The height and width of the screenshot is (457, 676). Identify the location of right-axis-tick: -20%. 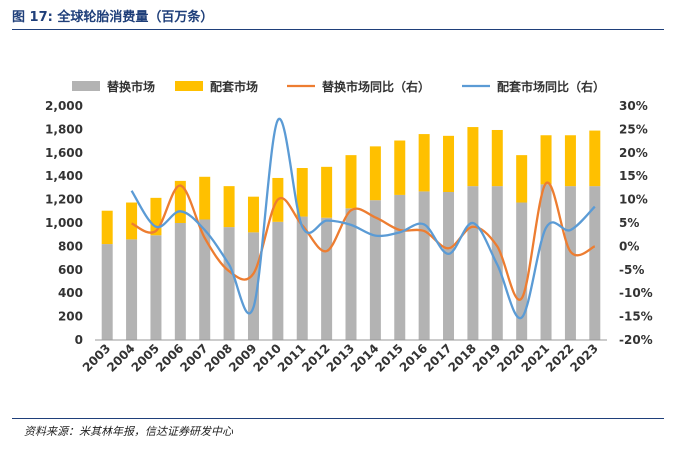
(636, 340).